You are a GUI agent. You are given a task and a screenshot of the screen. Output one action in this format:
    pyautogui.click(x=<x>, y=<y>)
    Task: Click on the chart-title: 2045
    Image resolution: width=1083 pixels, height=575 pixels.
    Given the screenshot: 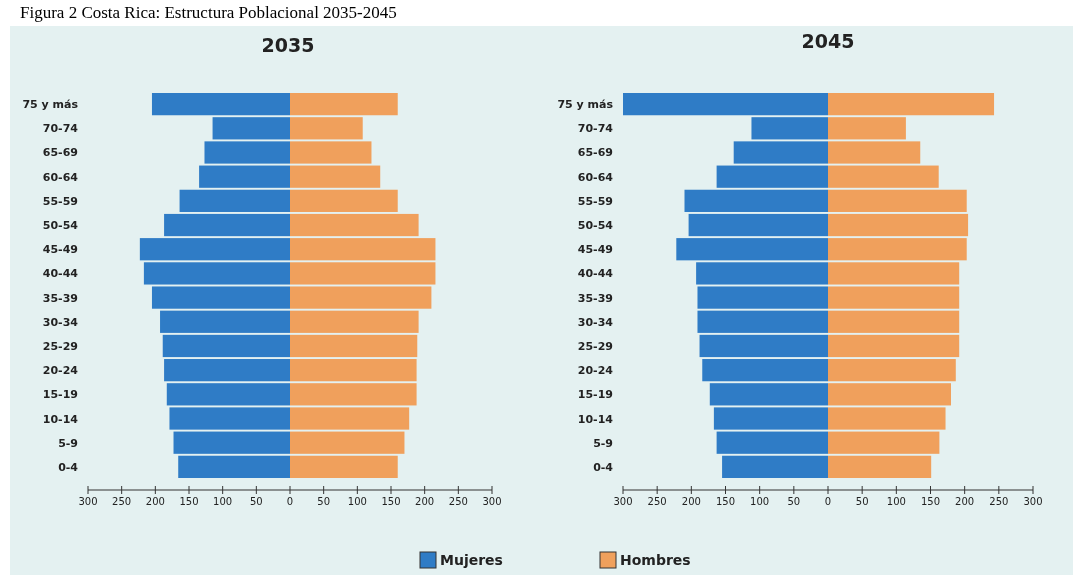 What is the action you would take?
    pyautogui.click(x=828, y=41)
    